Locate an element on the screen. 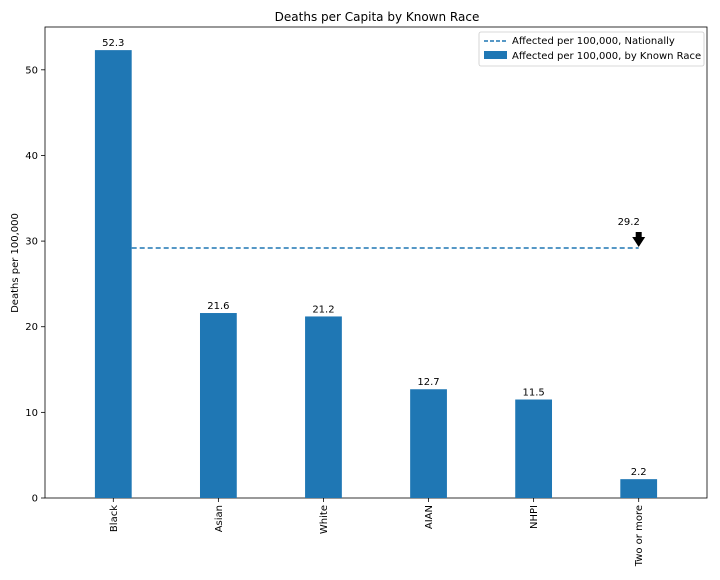 The width and height of the screenshot is (720, 580). y-tick-label: 10 is located at coordinates (31, 413).